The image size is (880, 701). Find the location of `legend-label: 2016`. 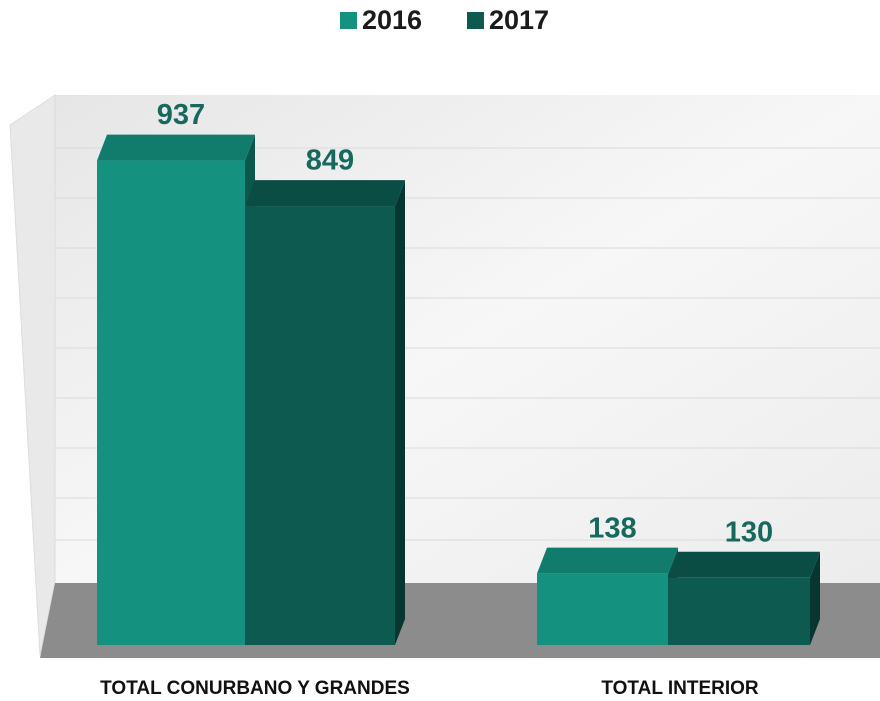

legend-label: 2016 is located at coordinates (392, 20).